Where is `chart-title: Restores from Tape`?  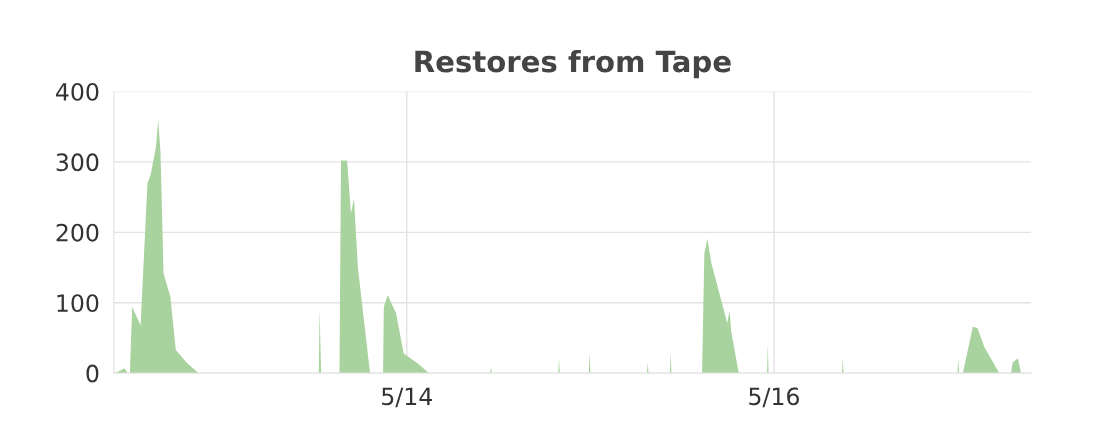
chart-title: Restores from Tape is located at coordinates (573, 64).